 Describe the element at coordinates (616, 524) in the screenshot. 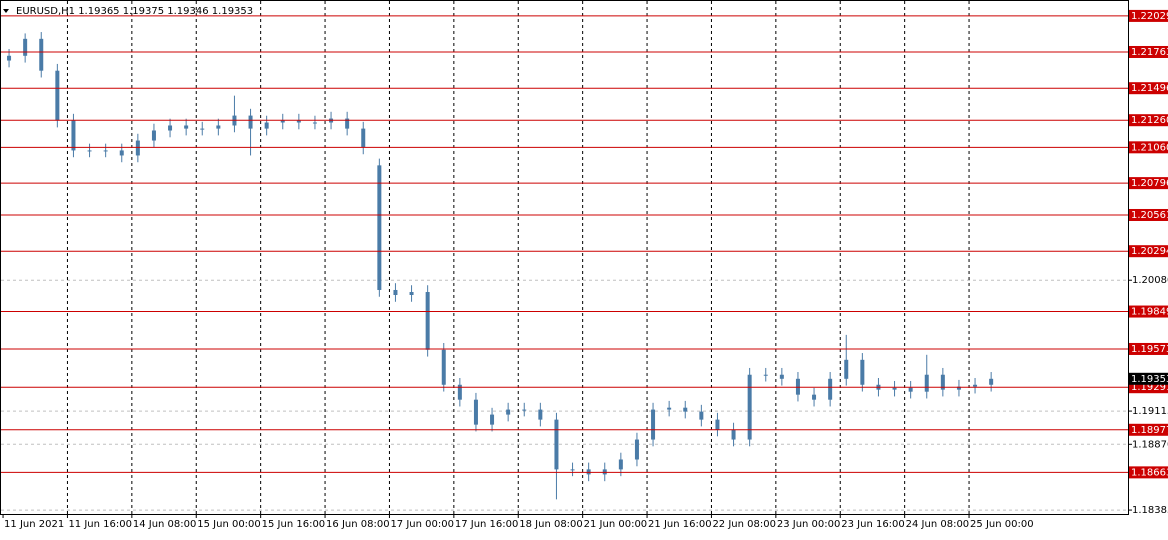

I see `x-tick-label: 21 Jun 00:00` at that location.